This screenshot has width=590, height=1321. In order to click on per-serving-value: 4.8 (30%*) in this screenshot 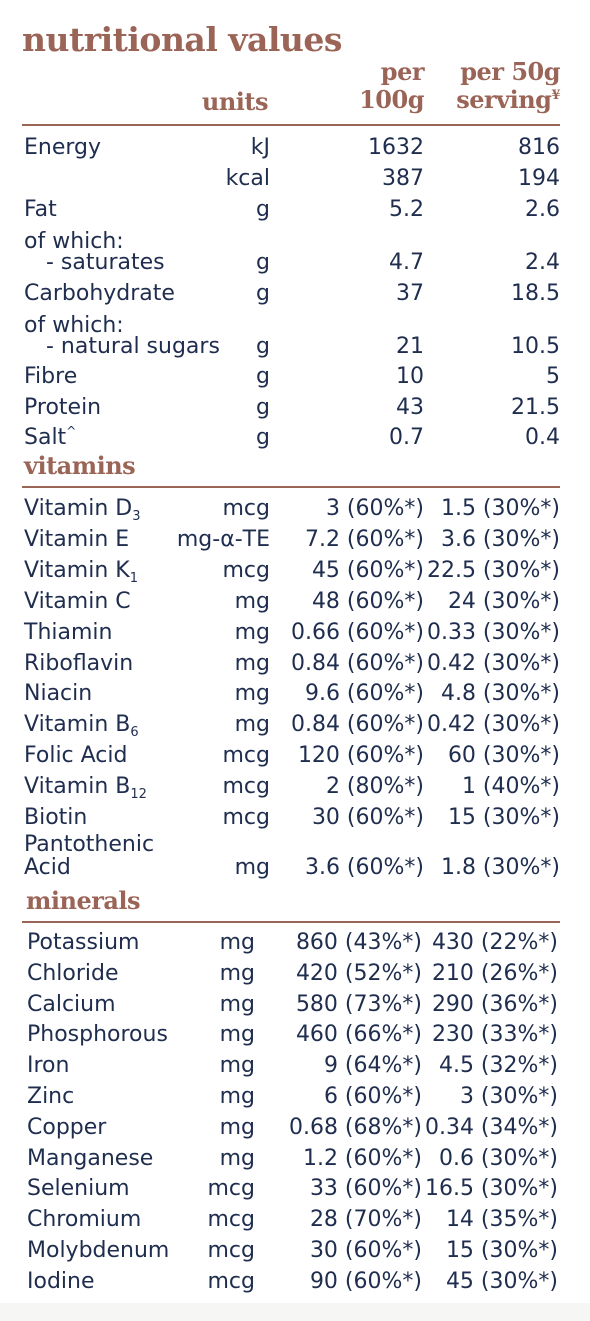, I will do `click(500, 694)`.